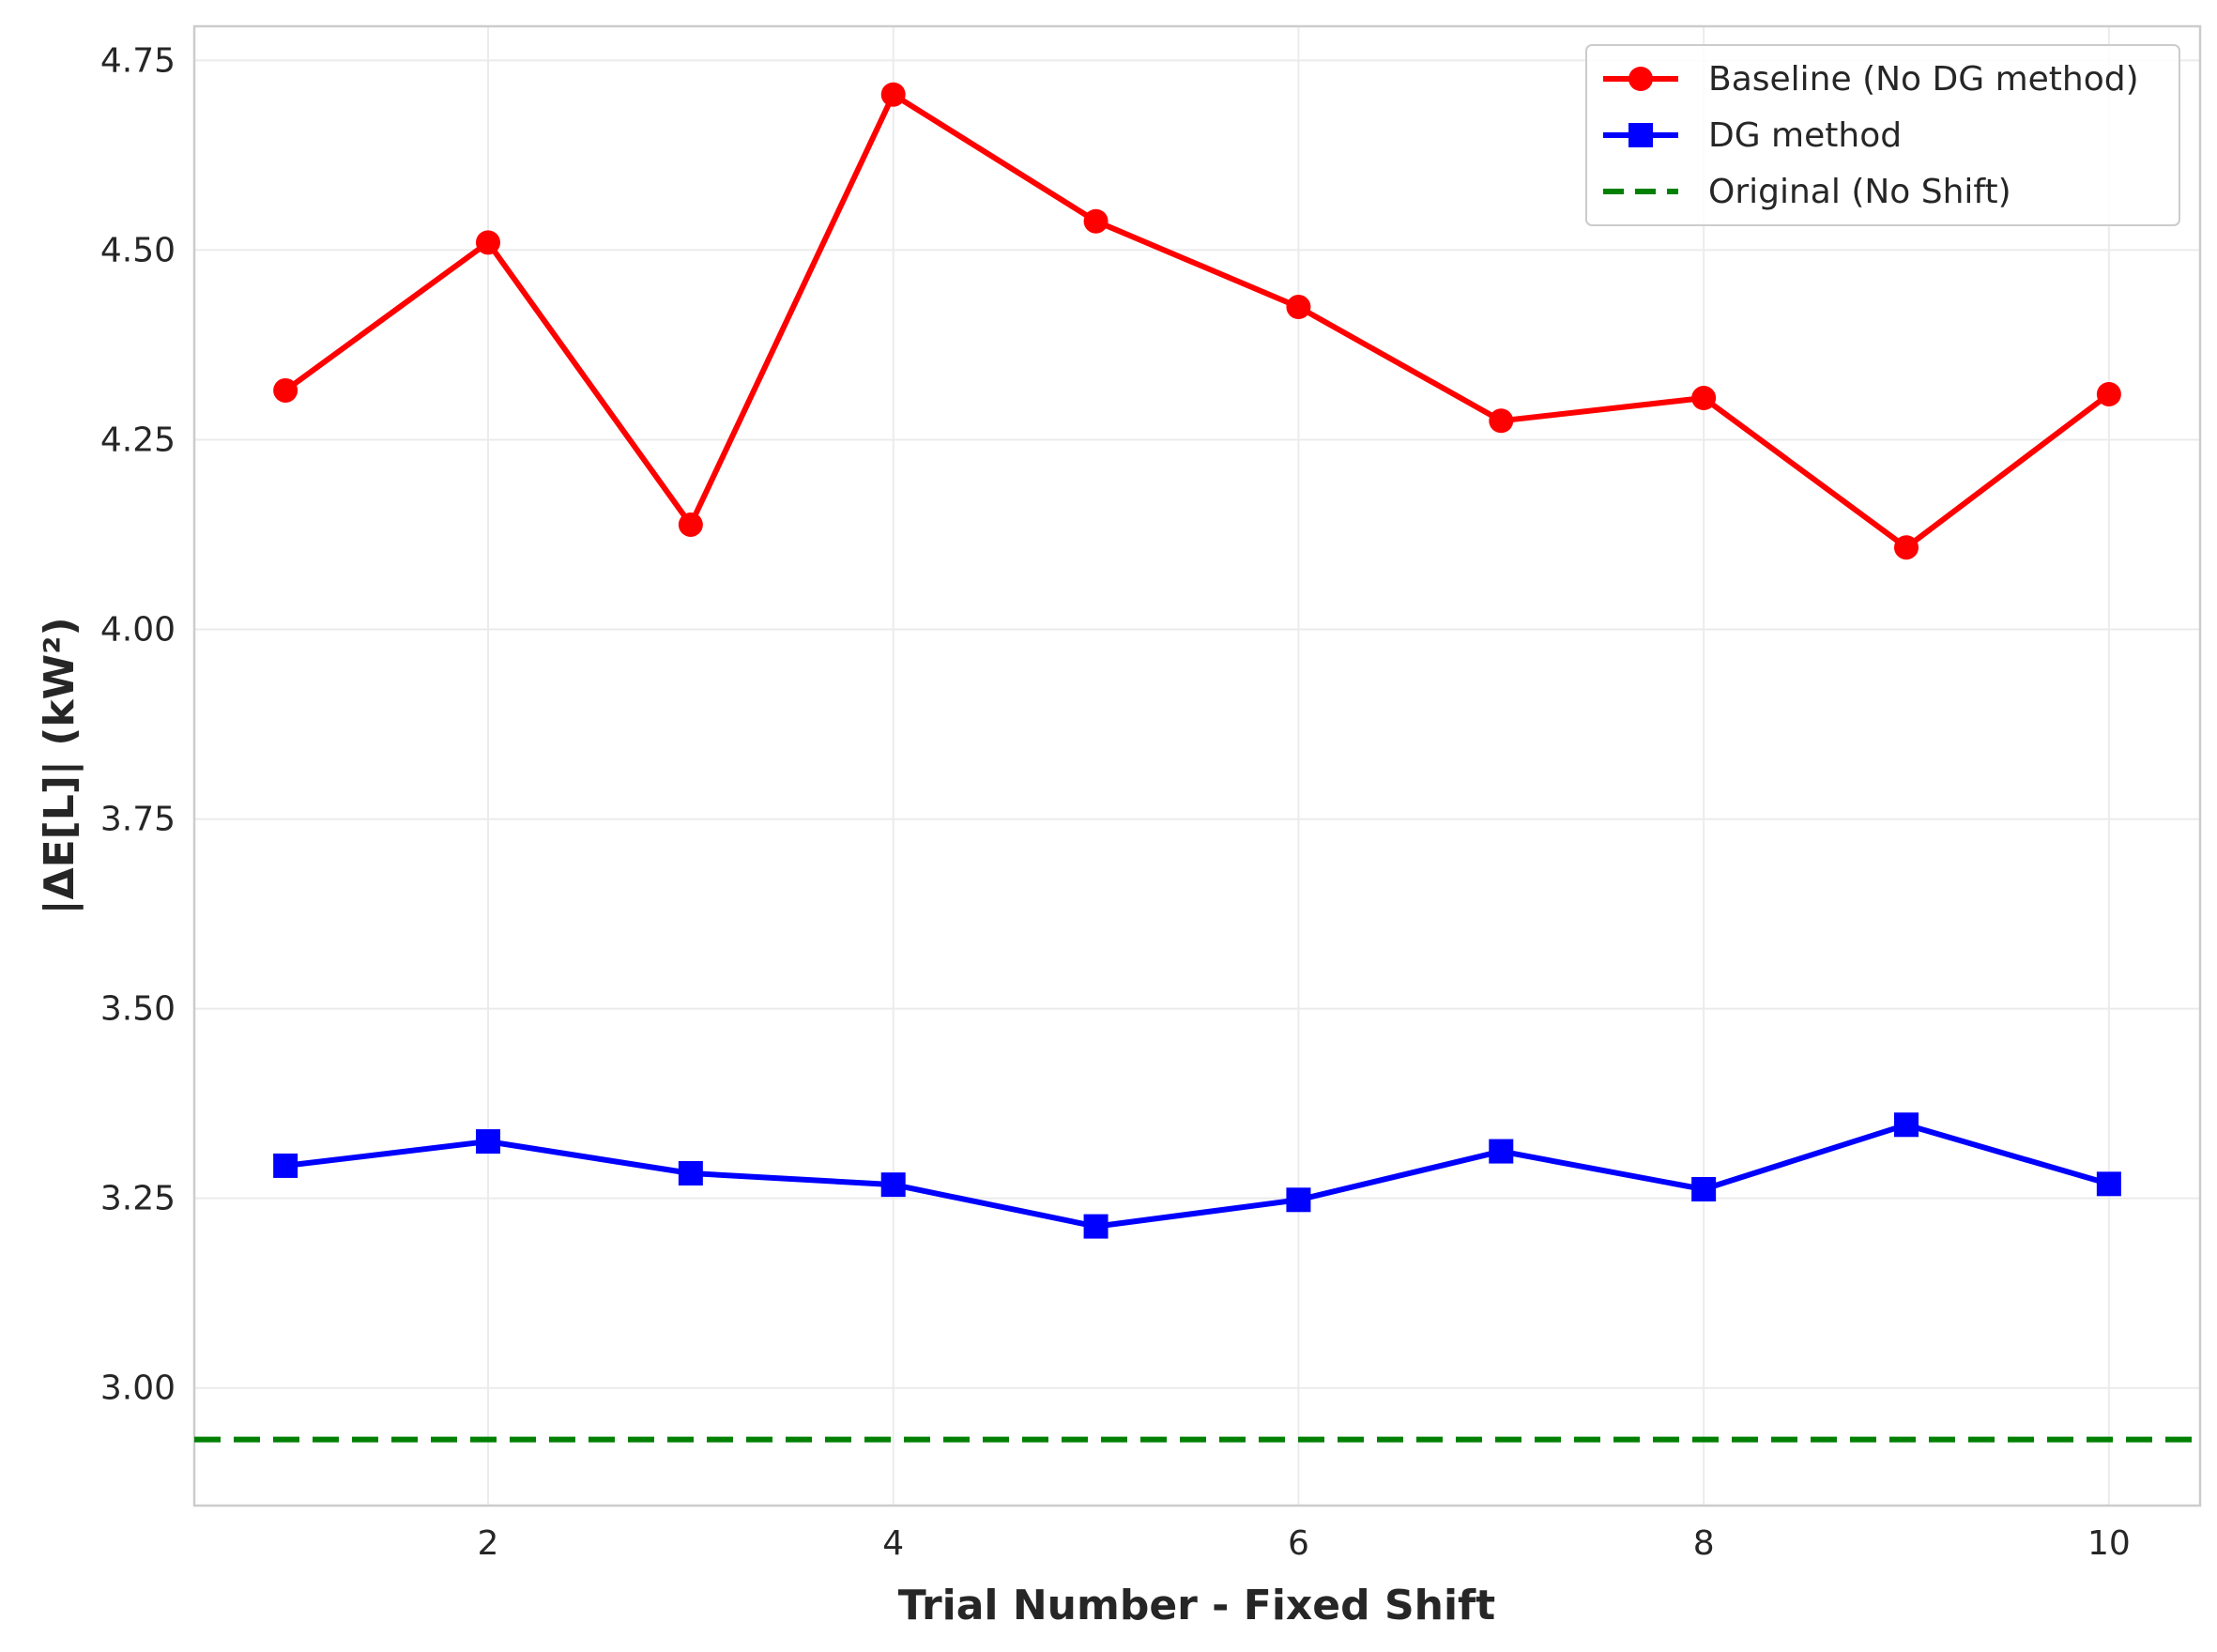  What do you see at coordinates (138, 250) in the screenshot?
I see `y-tick-label: 4.50` at bounding box center [138, 250].